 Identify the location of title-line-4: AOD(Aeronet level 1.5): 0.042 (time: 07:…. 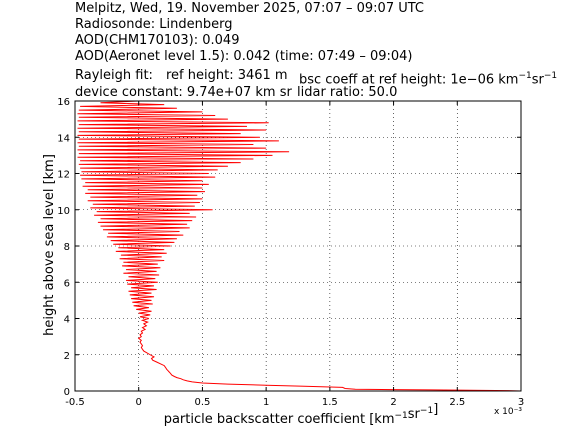
(244, 56).